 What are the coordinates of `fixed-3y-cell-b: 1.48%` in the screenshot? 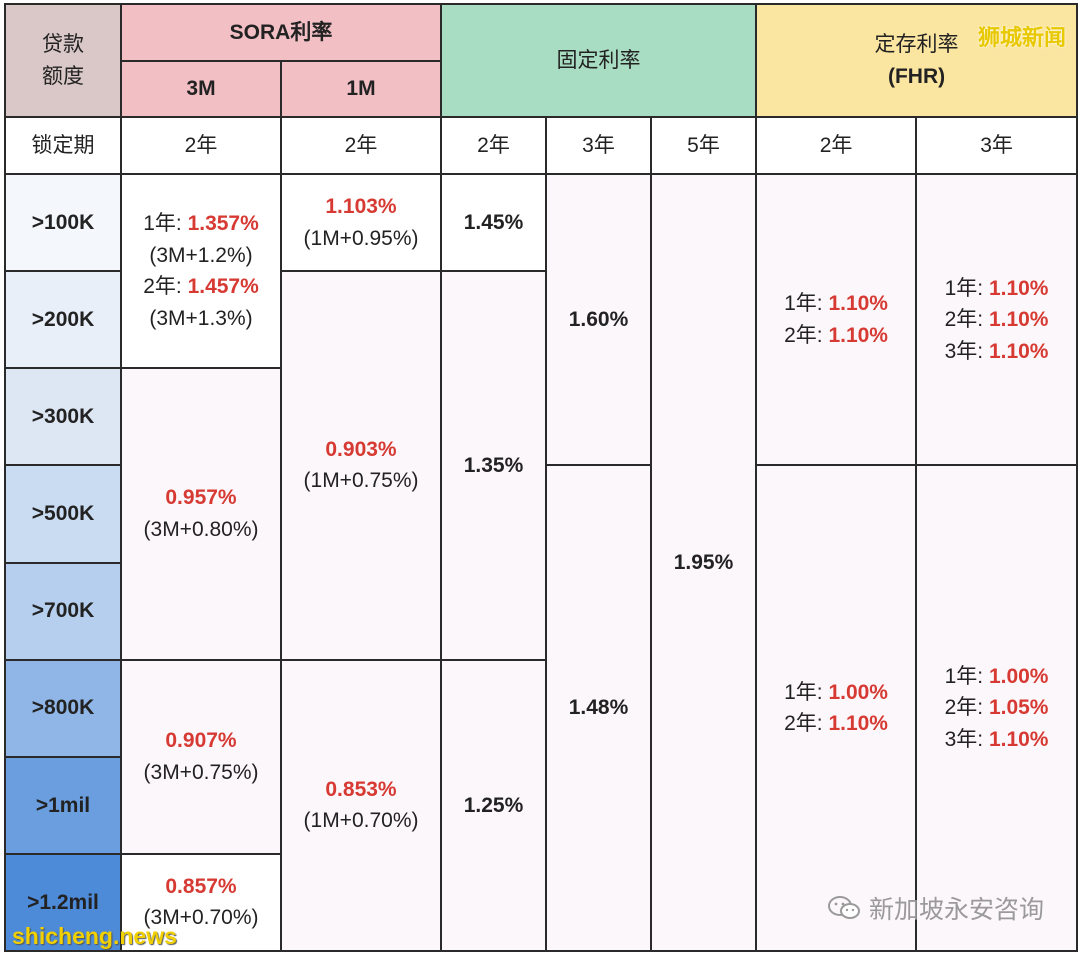 It's located at (598, 708).